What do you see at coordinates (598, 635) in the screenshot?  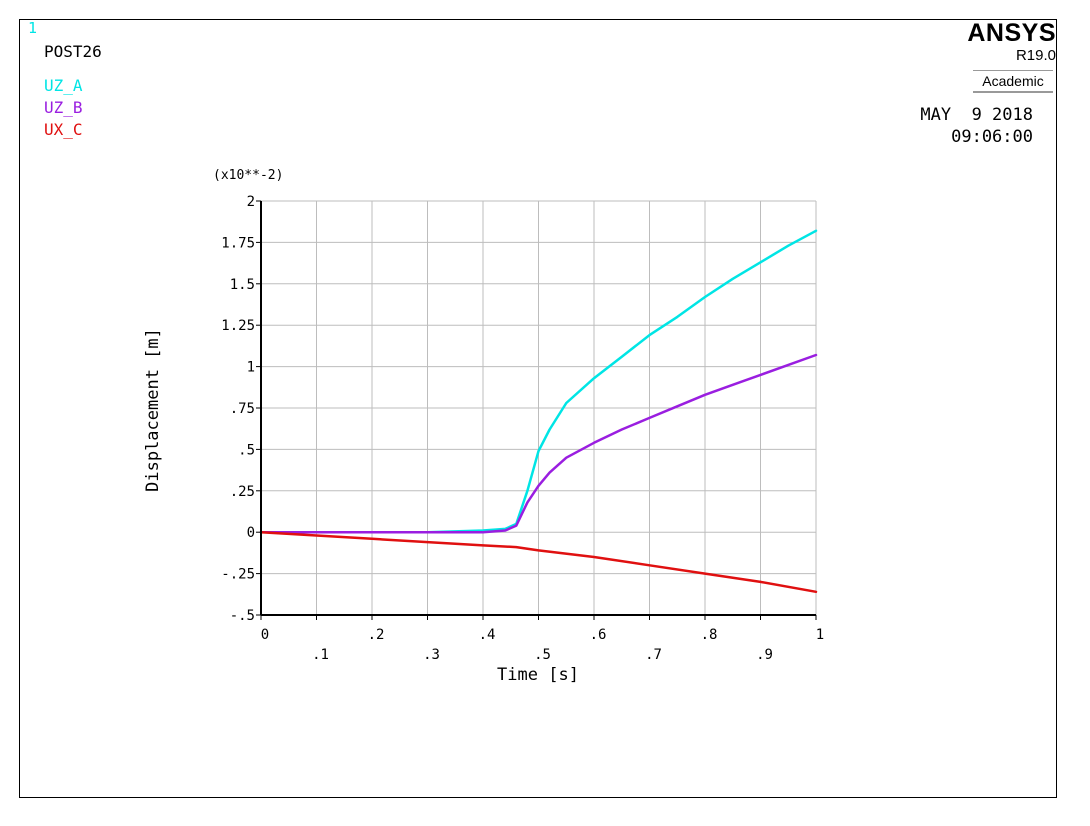 I see `x-tick-label: .6` at bounding box center [598, 635].